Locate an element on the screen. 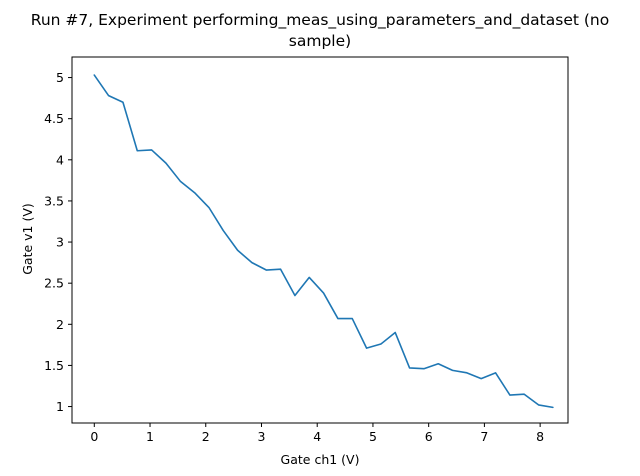 The width and height of the screenshot is (640, 476). x-tick-label: 6 is located at coordinates (429, 436).